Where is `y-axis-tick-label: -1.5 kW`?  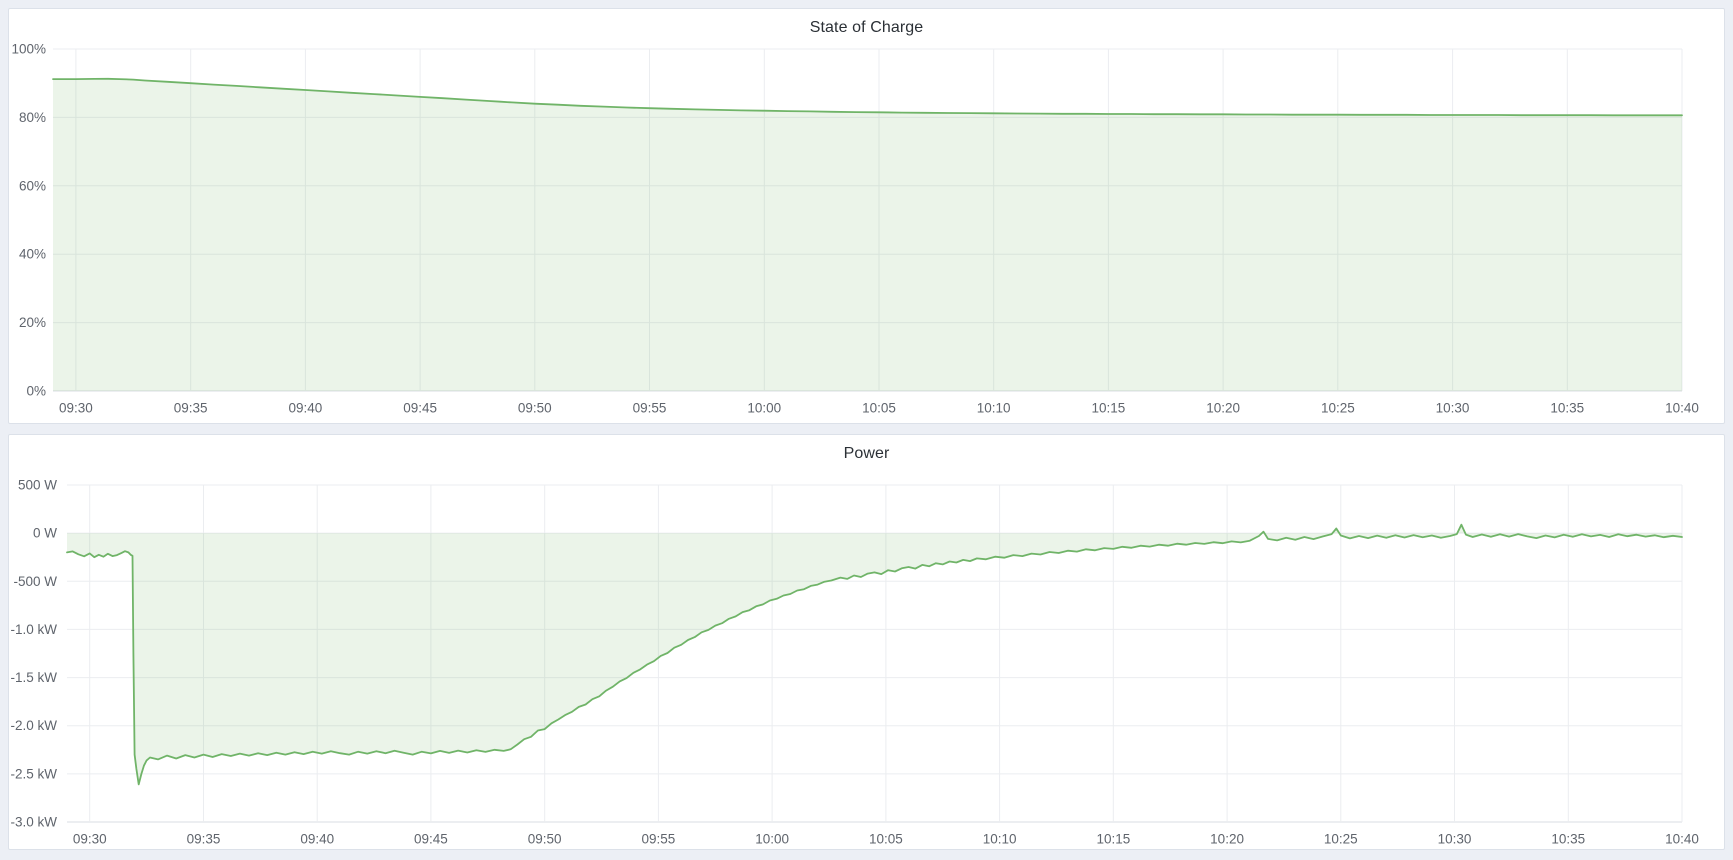
y-axis-tick-label: -1.5 kW is located at coordinates (33, 677).